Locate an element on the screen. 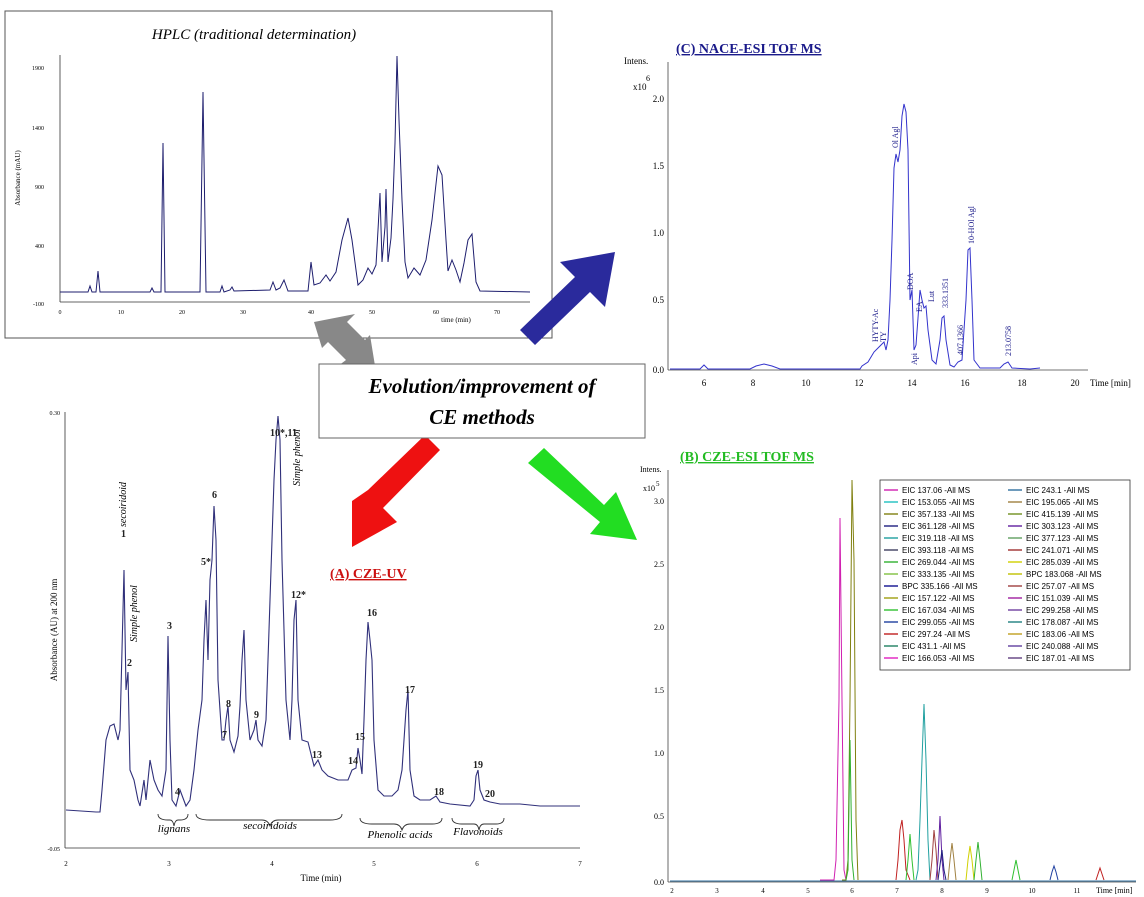  nace-title: (C) NACE-ESI TOF MS is located at coordinates (749, 49).